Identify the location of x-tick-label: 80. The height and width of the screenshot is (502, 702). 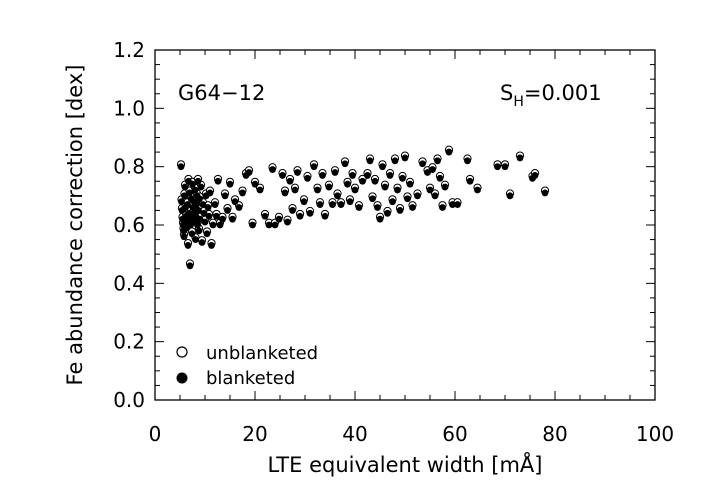
(554, 434).